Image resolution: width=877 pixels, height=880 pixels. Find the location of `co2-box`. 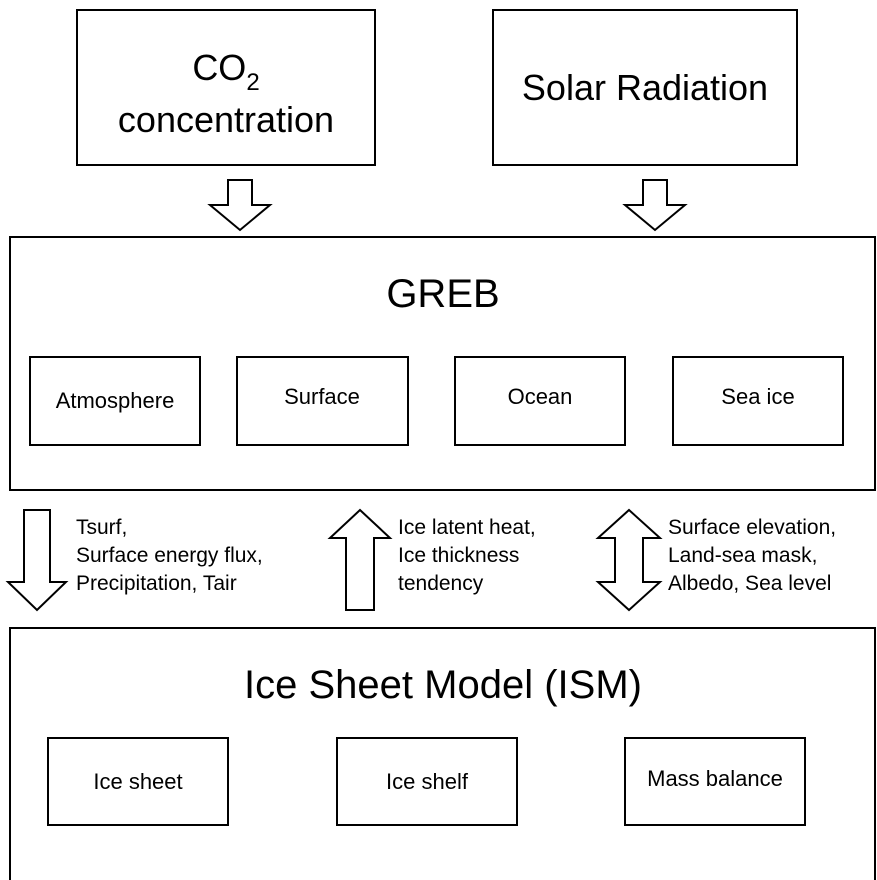

co2-box is located at coordinates (226, 87).